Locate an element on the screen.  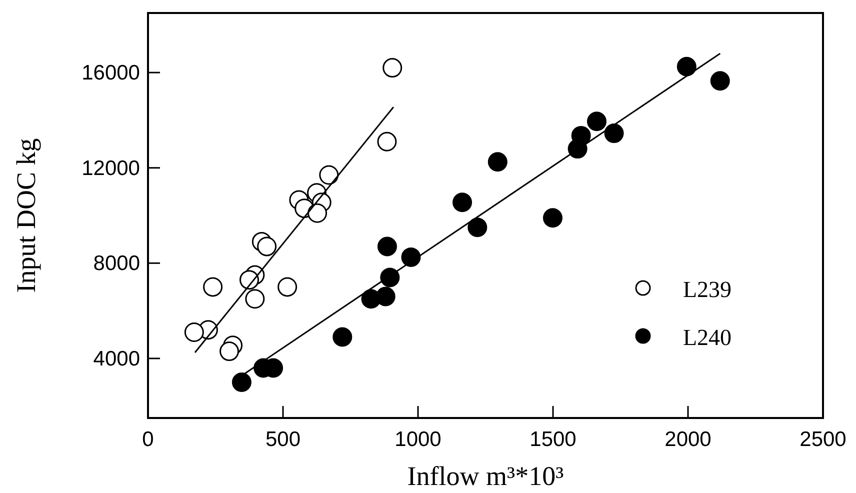
legend-label: L240 is located at coordinates (707, 337).